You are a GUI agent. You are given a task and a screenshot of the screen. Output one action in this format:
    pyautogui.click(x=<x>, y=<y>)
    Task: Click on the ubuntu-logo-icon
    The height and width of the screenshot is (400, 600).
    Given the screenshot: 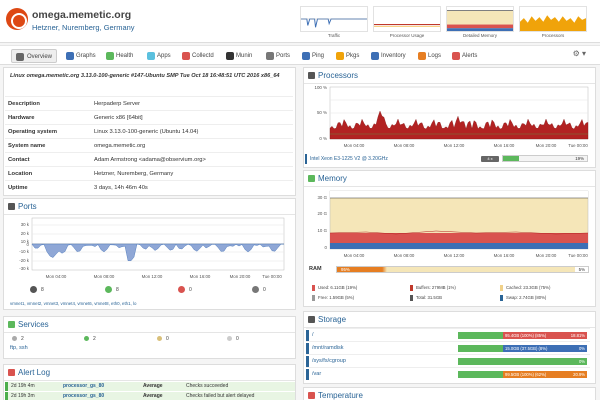 What is the action you would take?
    pyautogui.click(x=17, y=19)
    